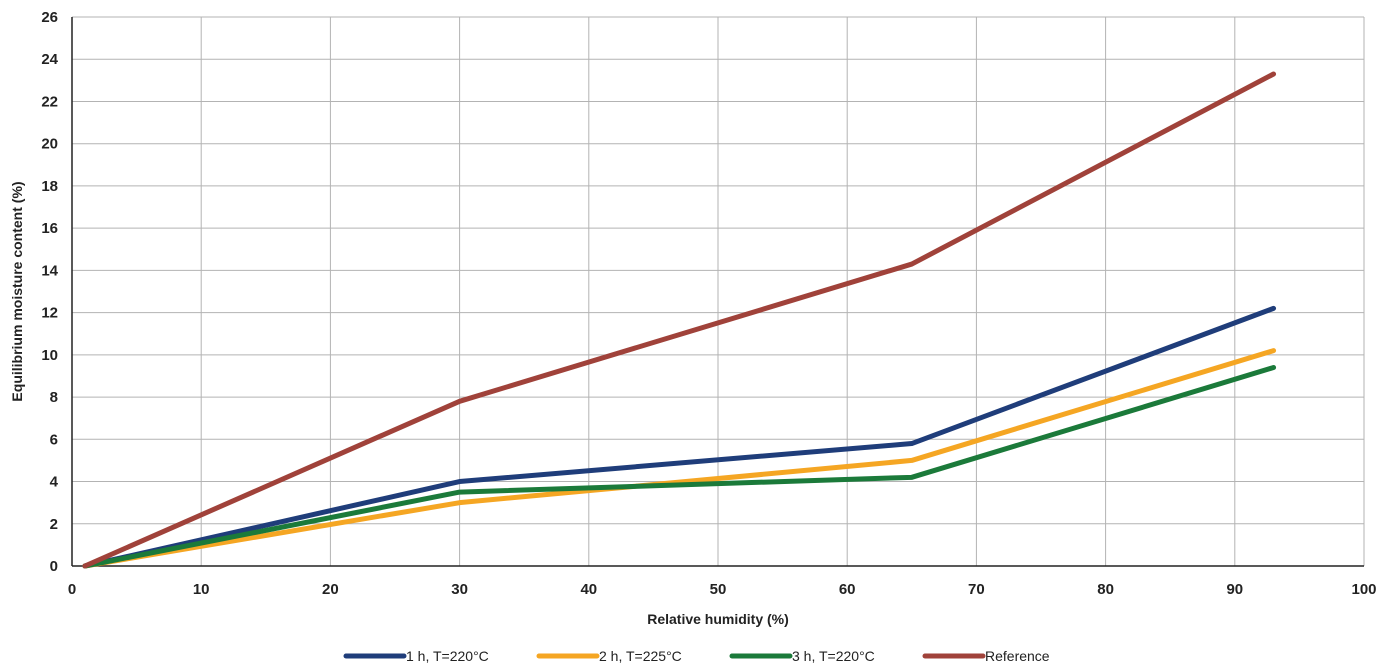 This screenshot has width=1391, height=671. What do you see at coordinates (54, 566) in the screenshot?
I see `y-tick-label: 0` at bounding box center [54, 566].